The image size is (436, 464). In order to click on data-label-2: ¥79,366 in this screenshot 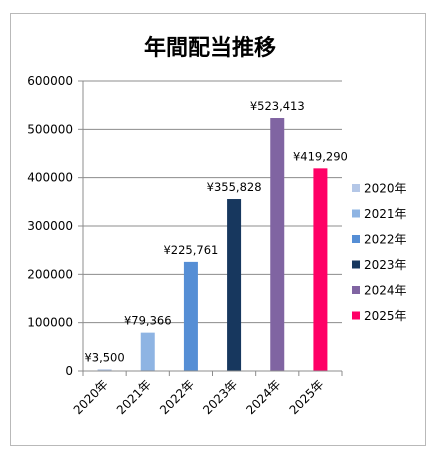, I will do `click(148, 321)`.